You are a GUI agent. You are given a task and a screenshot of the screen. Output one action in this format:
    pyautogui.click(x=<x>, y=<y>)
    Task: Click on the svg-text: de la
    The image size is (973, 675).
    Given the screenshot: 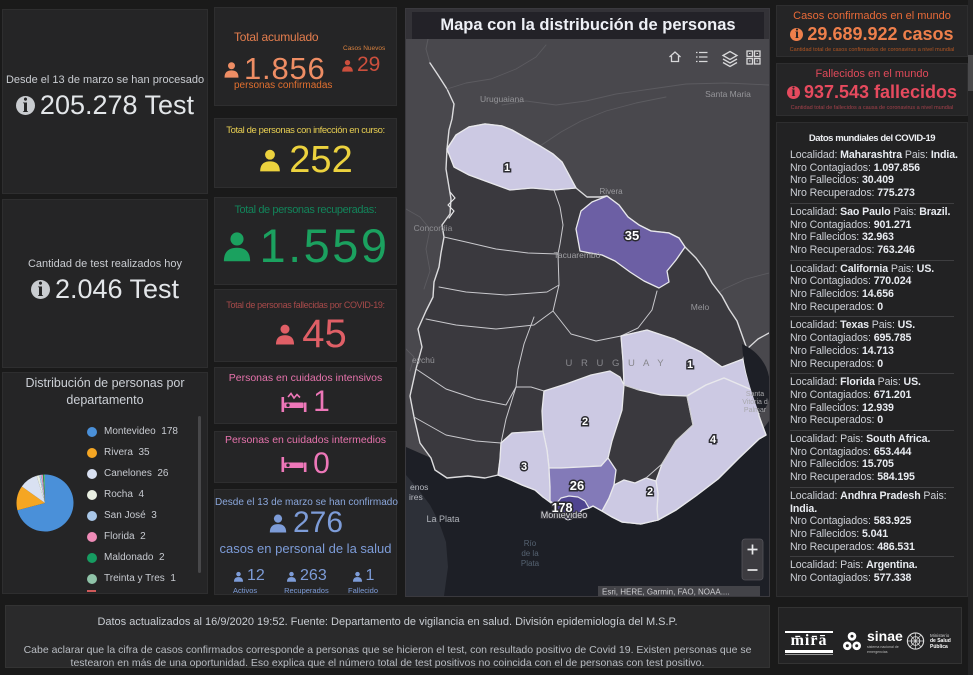 What is the action you would take?
    pyautogui.click(x=530, y=553)
    